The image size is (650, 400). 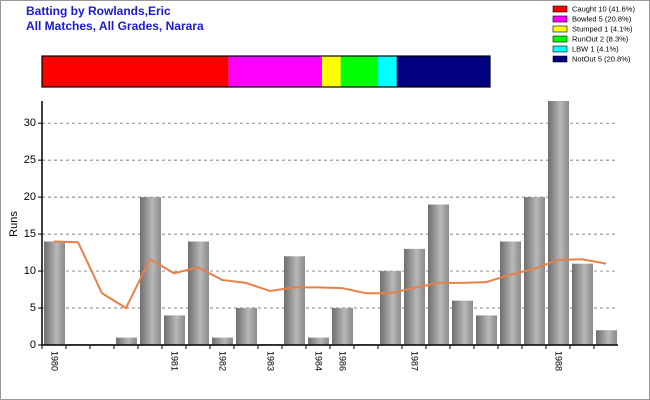 What do you see at coordinates (601, 58) in the screenshot?
I see `legend-label: NotOut 5 (20.8%)` at bounding box center [601, 58].